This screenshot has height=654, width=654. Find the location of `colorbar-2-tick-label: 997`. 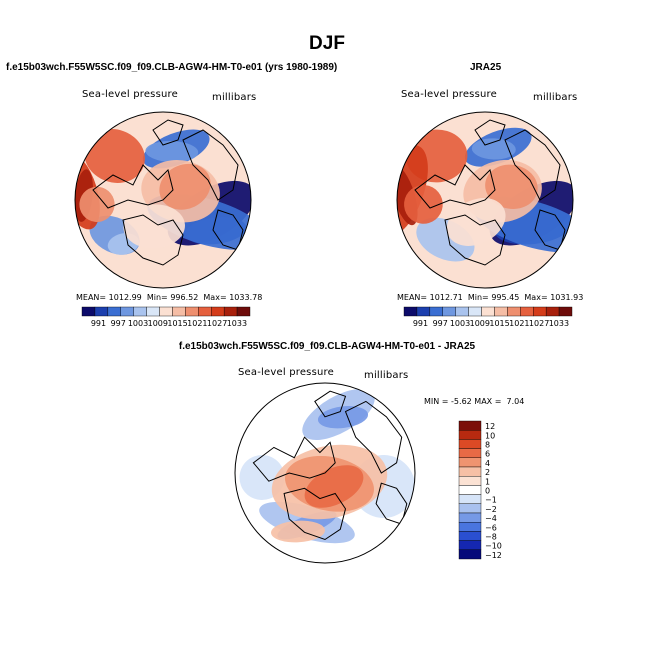

colorbar-2-tick-label: 997 is located at coordinates (440, 323).